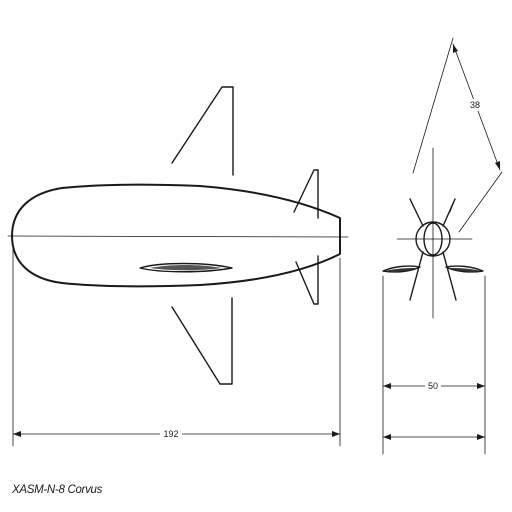 This screenshot has width=512, height=512. I want to click on lower-arrow-left, so click(387, 437).